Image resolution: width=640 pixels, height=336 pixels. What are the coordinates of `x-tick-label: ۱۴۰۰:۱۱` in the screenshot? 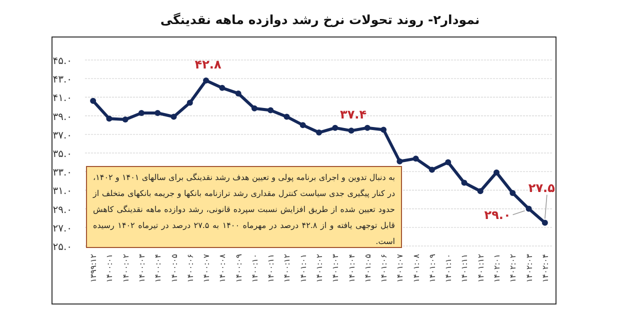 It's located at (271, 268).